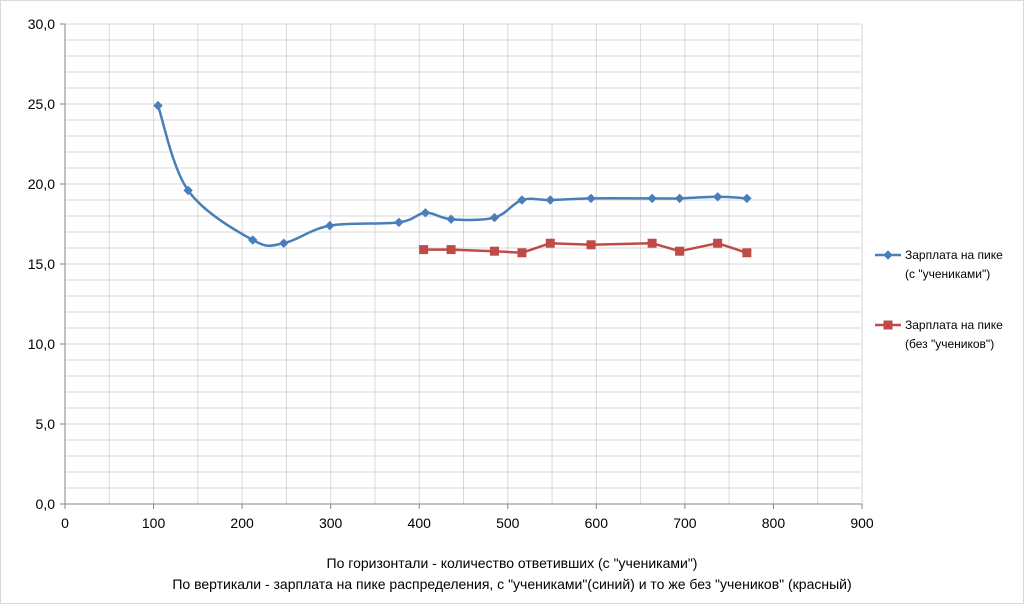 Image resolution: width=1024 pixels, height=609 pixels. Describe the element at coordinates (331, 523) in the screenshot. I see `x-tick-label: 300` at that location.